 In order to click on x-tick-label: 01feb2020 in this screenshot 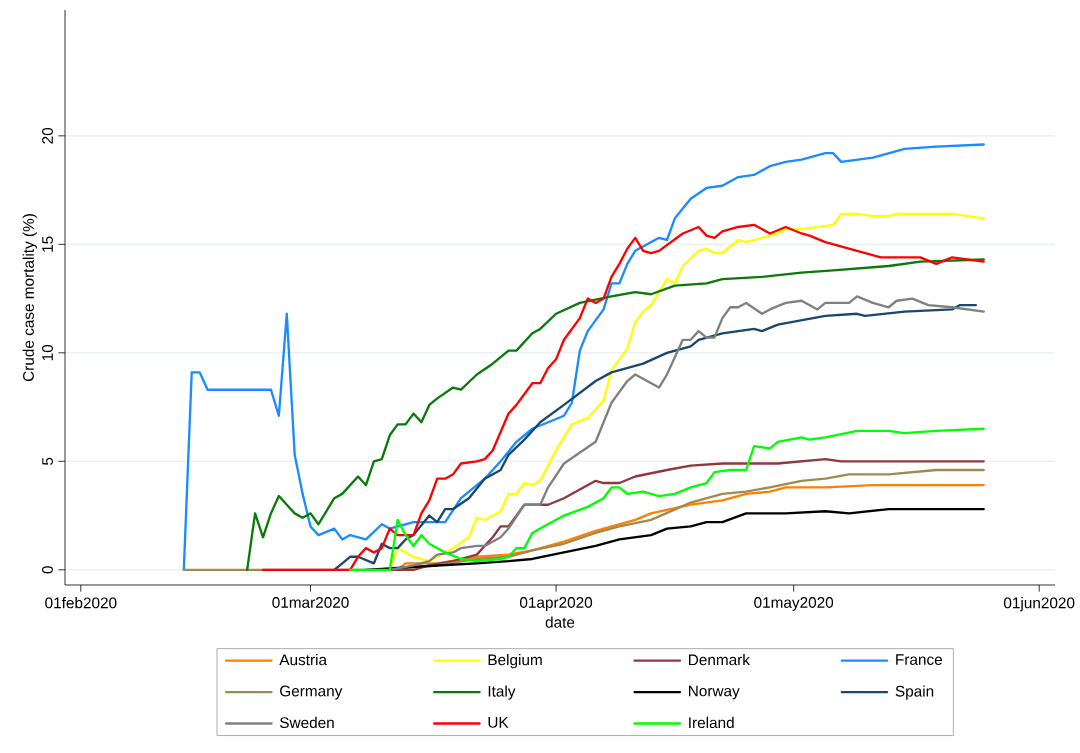, I will do `click(81, 603)`.